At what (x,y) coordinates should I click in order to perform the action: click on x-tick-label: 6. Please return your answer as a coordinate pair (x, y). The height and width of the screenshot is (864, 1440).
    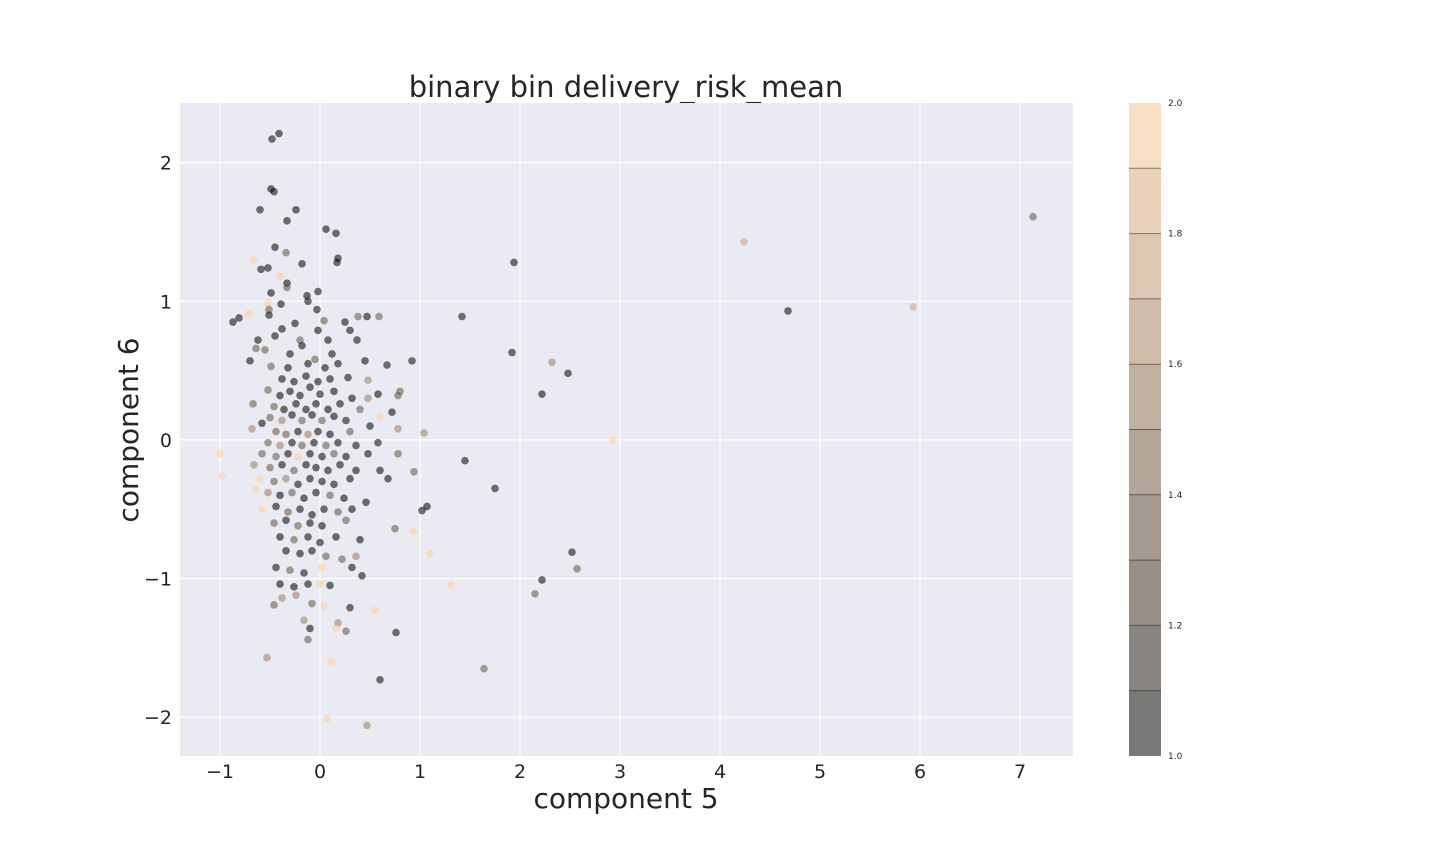
    Looking at the image, I should click on (920, 772).